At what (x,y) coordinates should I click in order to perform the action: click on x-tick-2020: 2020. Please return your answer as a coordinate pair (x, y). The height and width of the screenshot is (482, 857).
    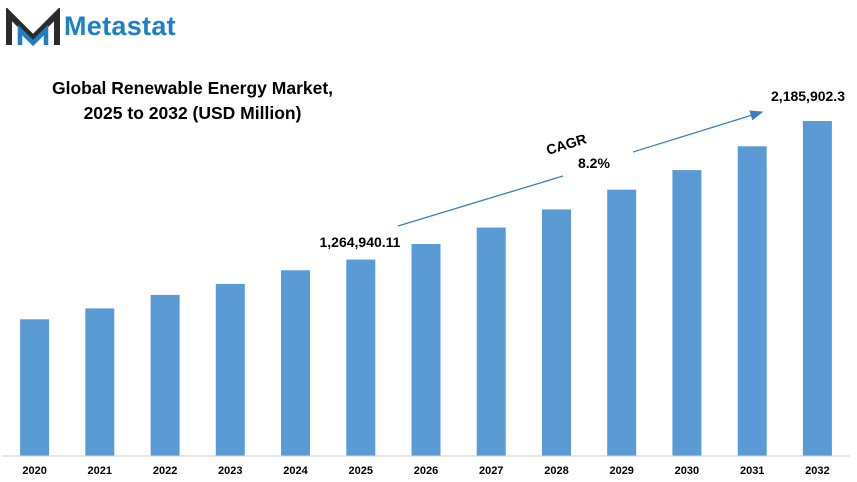
    Looking at the image, I should click on (34, 471).